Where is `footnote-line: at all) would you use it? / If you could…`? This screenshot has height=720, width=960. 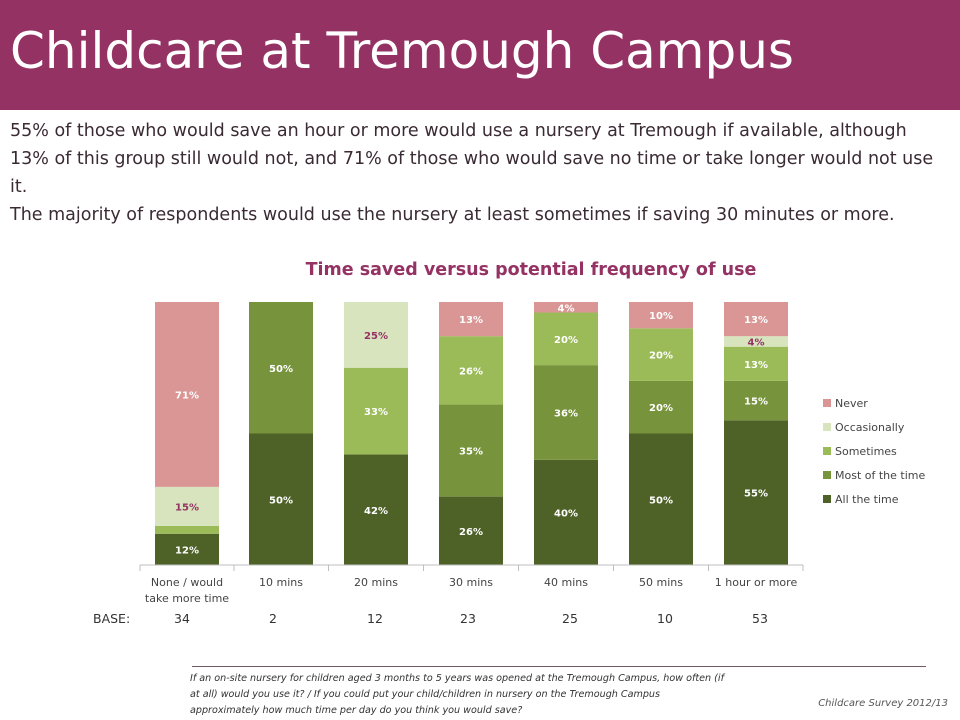 footnote-line: at all) would you use it? / If you could… is located at coordinates (425, 694).